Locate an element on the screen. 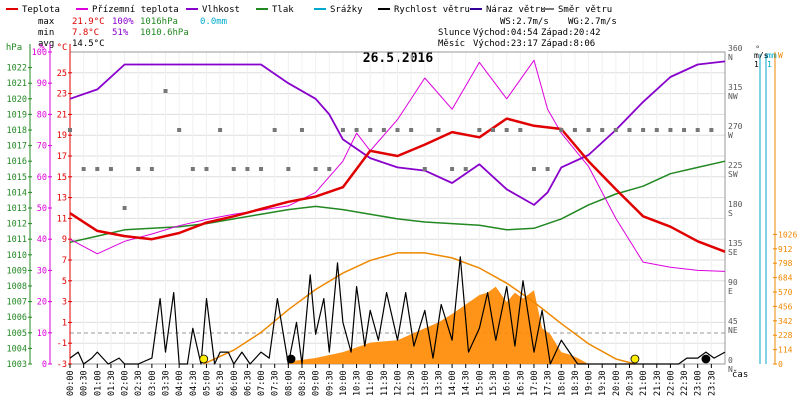 This screenshot has width=800, height=404. x-tick-label: 13:00 is located at coordinates (426, 383).